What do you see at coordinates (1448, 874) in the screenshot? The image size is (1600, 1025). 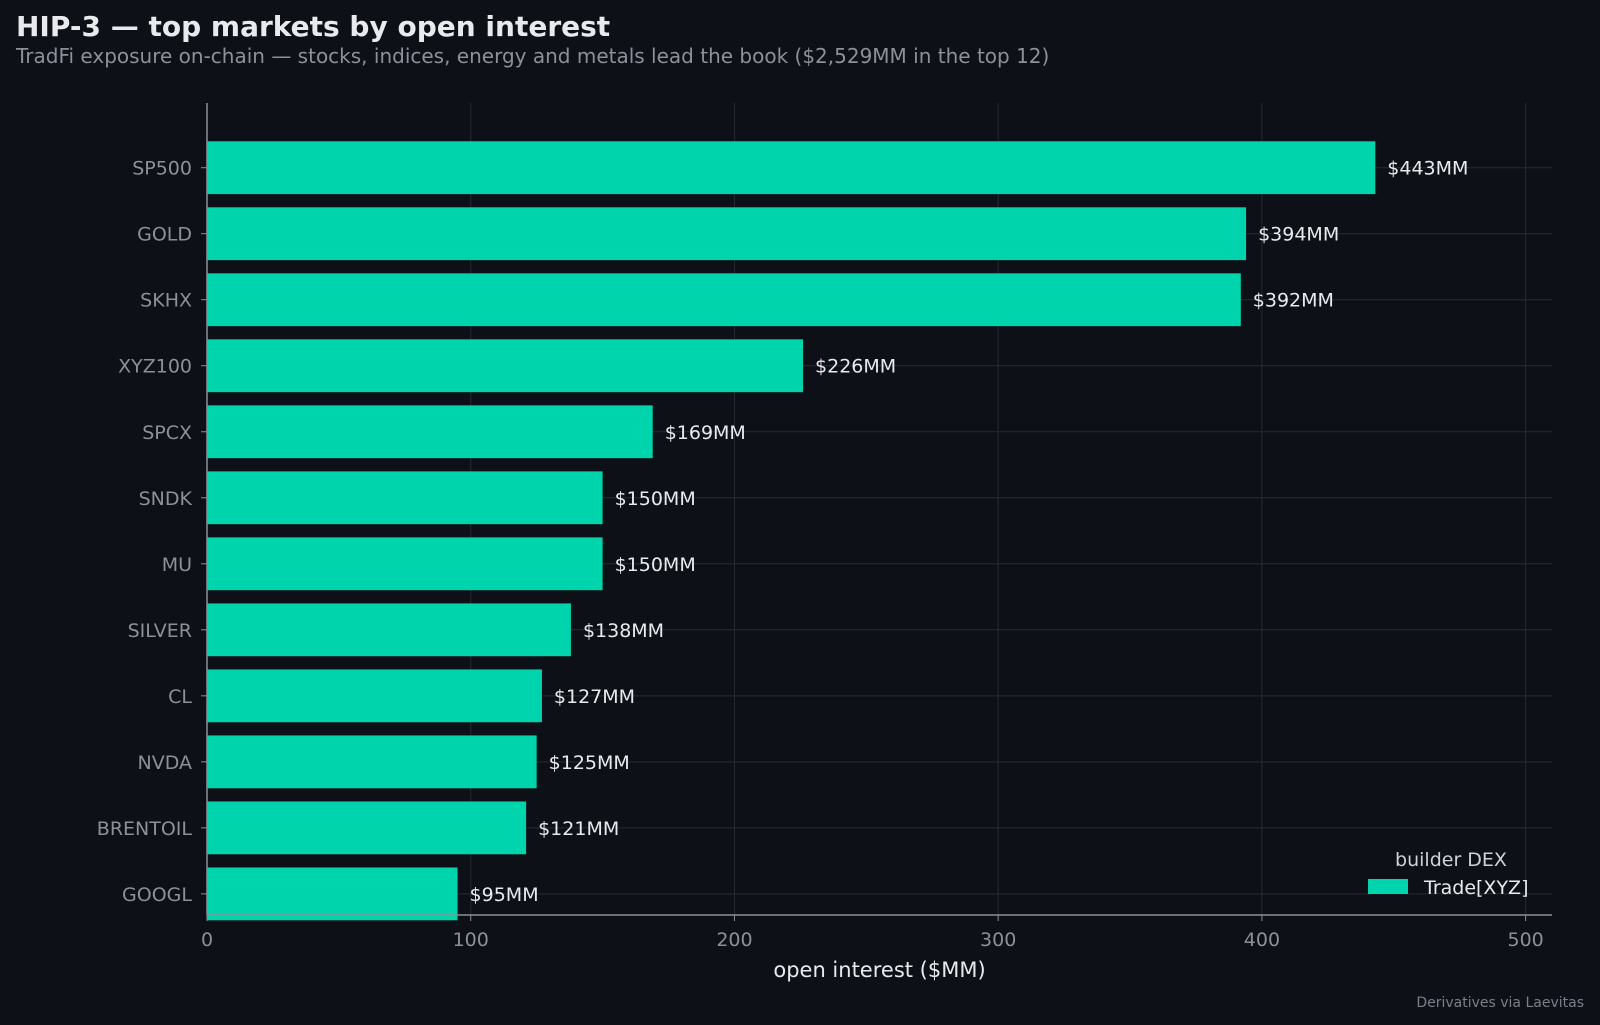 I see `legend: builder DEX Trade[XYZ]` at bounding box center [1448, 874].